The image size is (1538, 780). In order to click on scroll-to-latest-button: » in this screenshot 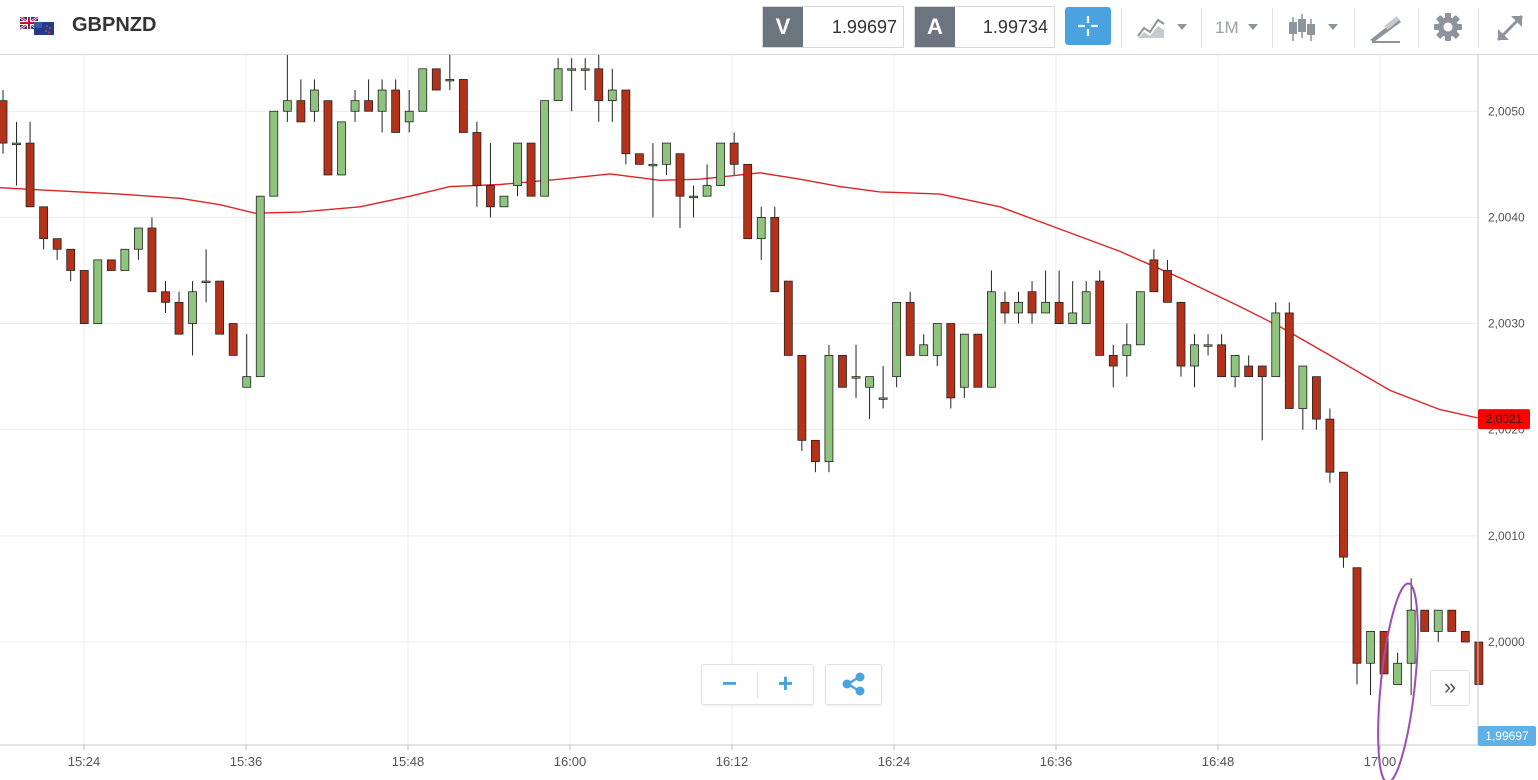, I will do `click(1450, 688)`.